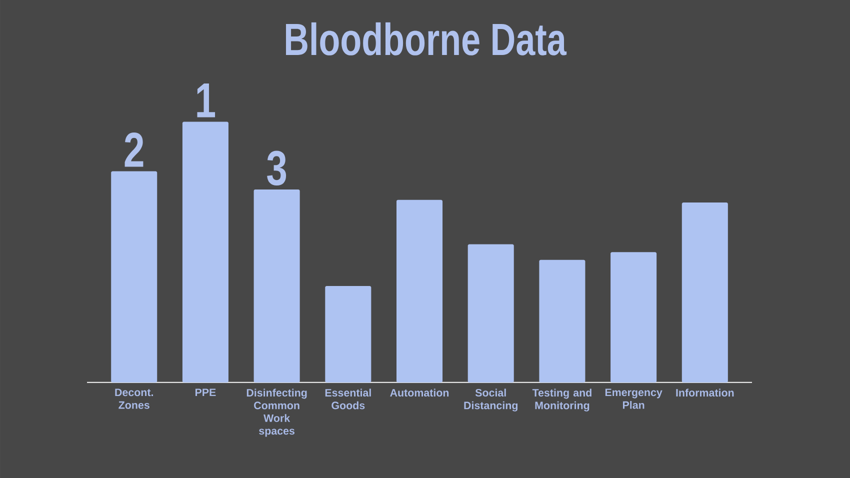  Describe the element at coordinates (562, 400) in the screenshot. I see `x-tick-label: Testing and Monitoring` at that location.